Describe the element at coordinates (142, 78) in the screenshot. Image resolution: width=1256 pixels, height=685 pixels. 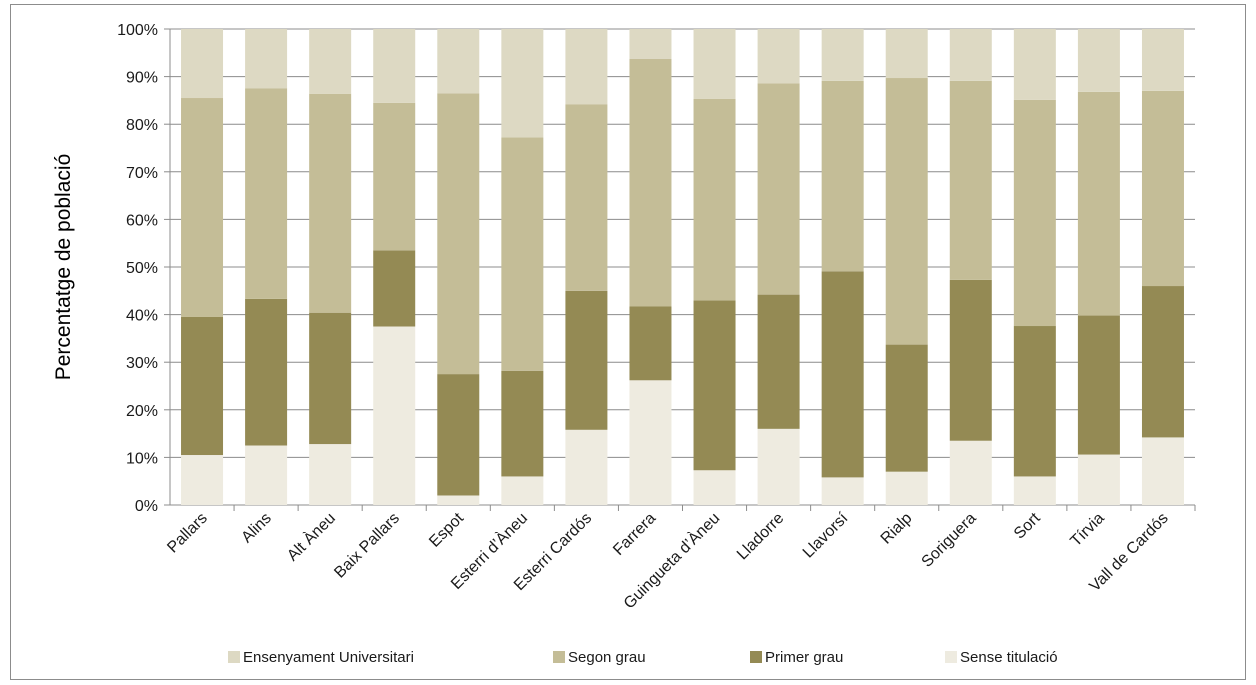
I see `y-tick-label: 90%` at that location.